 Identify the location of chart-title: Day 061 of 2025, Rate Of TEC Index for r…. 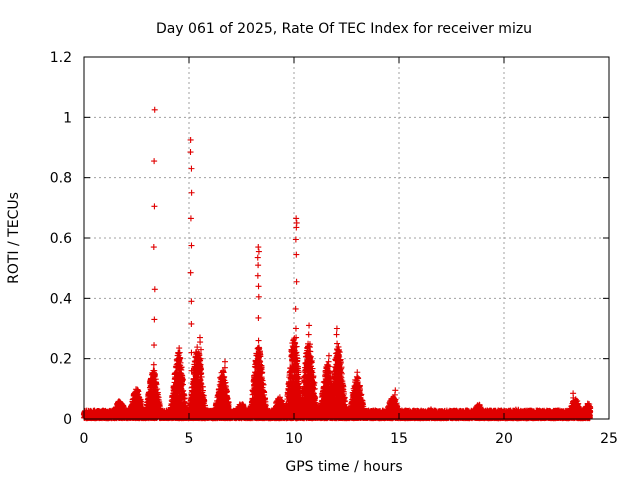
(344, 29).